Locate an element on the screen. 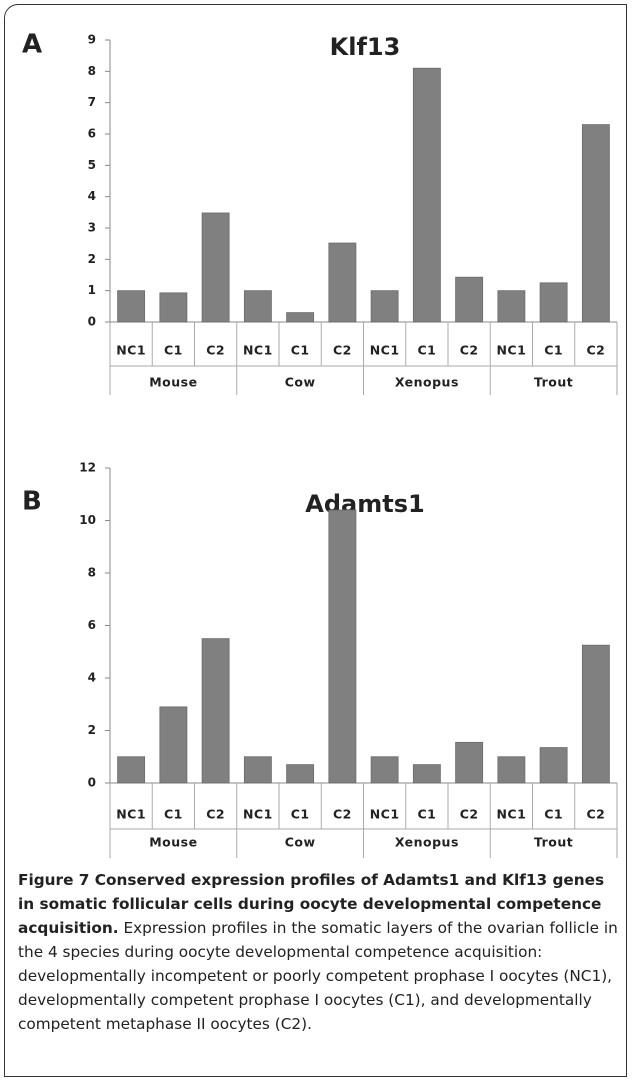  chart-title: Adamts1 is located at coordinates (364, 504).